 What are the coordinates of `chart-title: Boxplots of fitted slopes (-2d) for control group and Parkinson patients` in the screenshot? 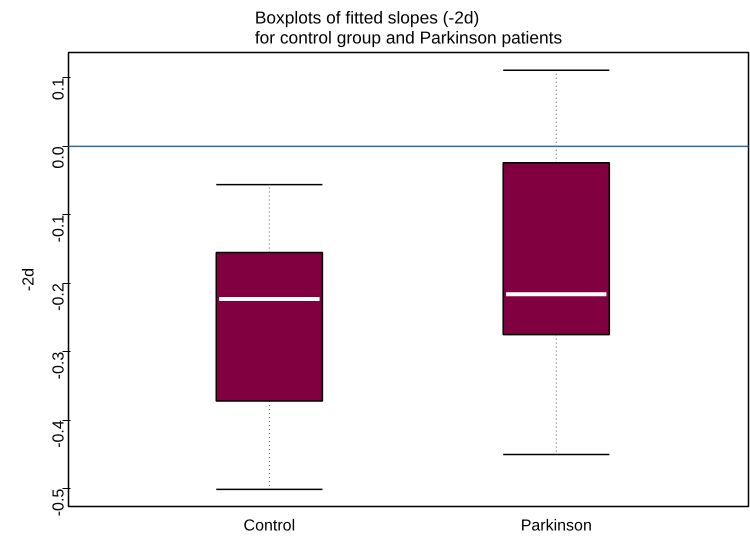 It's located at (408, 28).